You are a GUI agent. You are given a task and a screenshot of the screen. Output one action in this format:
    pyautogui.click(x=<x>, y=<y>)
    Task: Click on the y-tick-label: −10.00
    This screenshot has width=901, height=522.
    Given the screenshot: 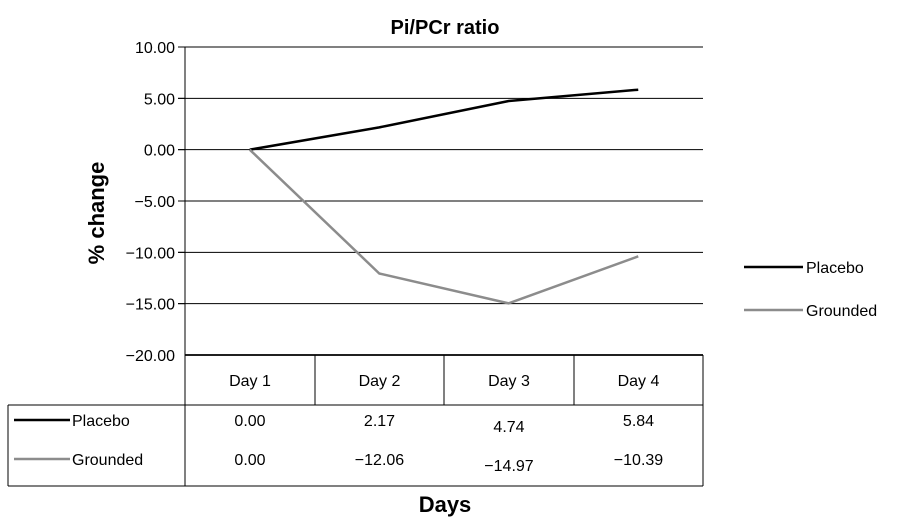 What is the action you would take?
    pyautogui.click(x=150, y=253)
    